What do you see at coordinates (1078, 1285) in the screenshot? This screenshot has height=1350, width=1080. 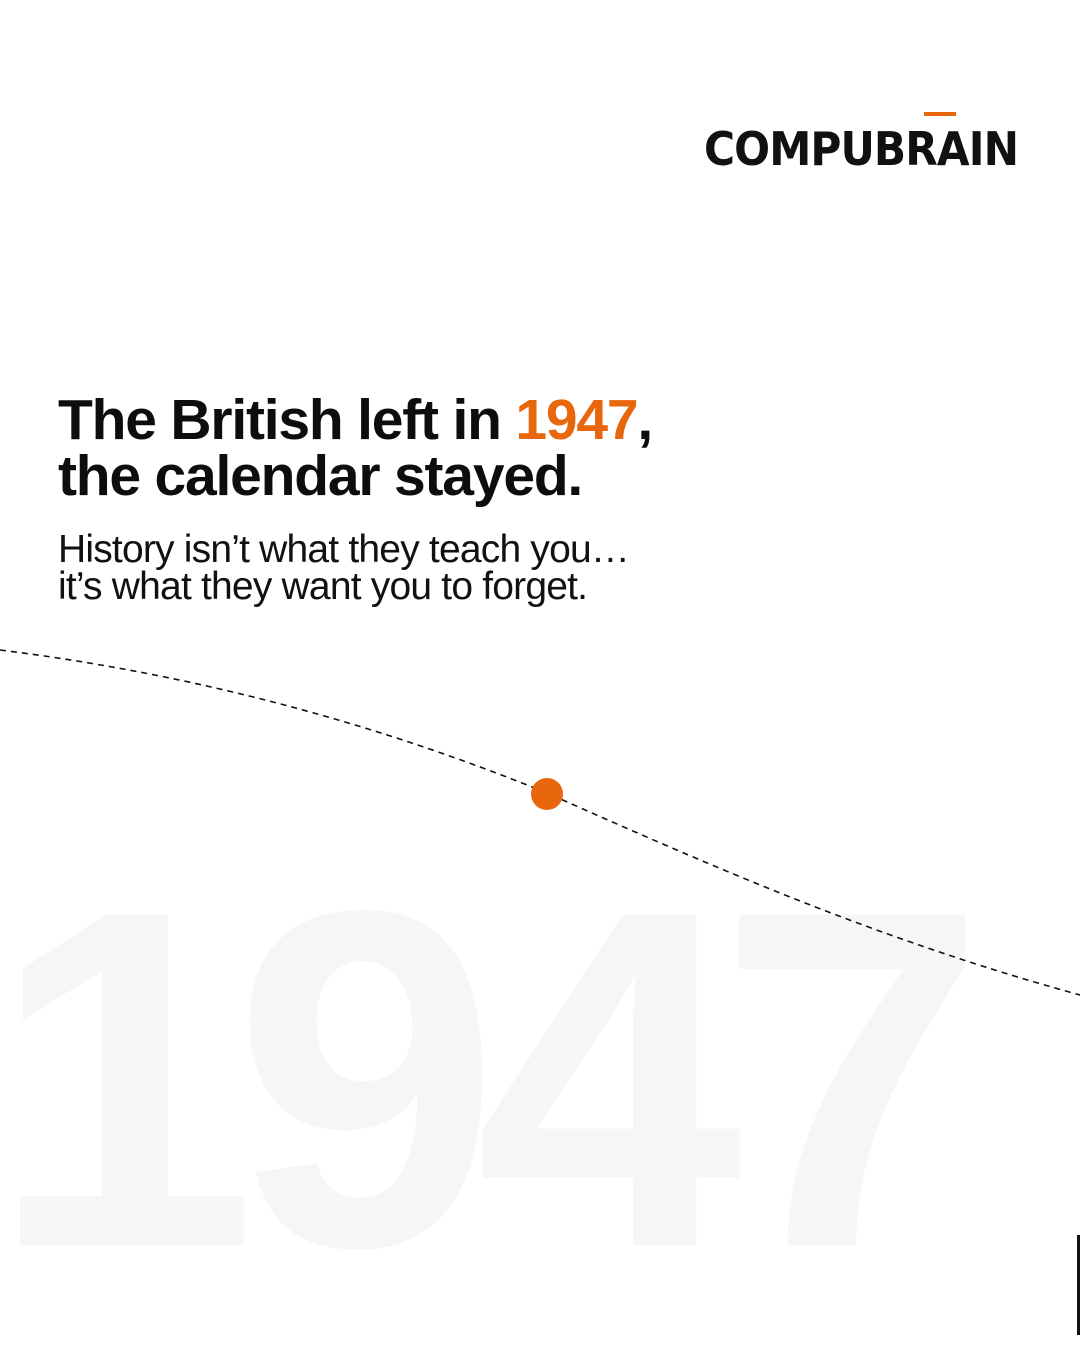 I see `edge-line` at bounding box center [1078, 1285].